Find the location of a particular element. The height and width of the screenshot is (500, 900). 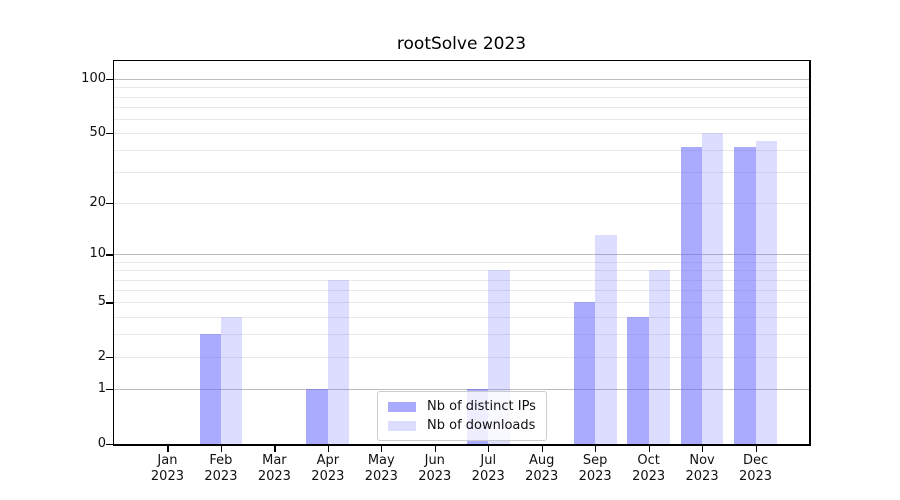

y-axis-tick-label: 50 is located at coordinates (97, 133).